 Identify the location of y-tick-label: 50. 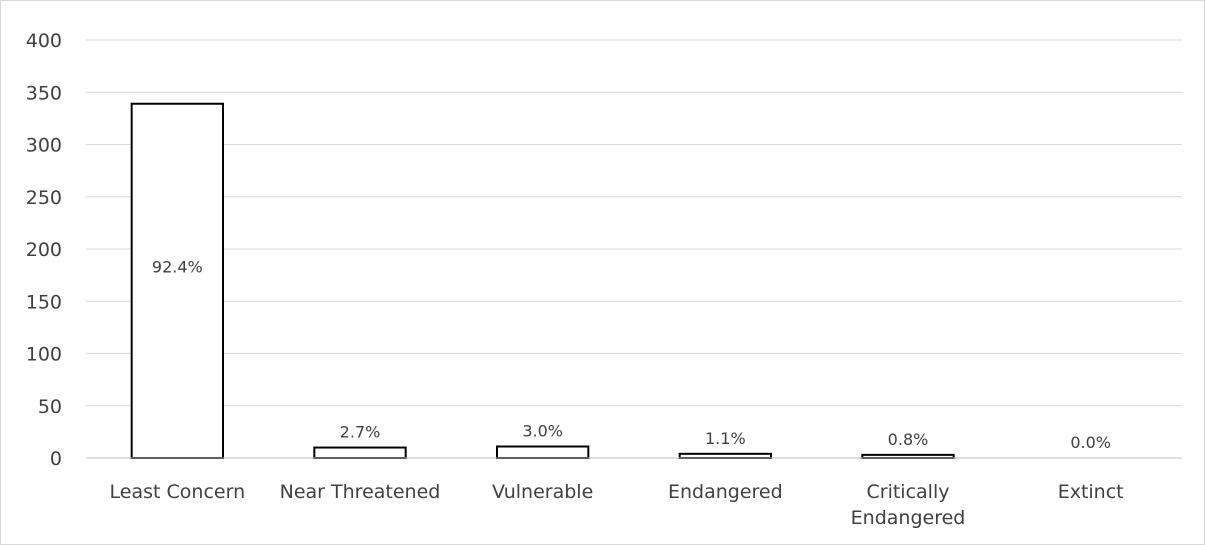
(50, 407).